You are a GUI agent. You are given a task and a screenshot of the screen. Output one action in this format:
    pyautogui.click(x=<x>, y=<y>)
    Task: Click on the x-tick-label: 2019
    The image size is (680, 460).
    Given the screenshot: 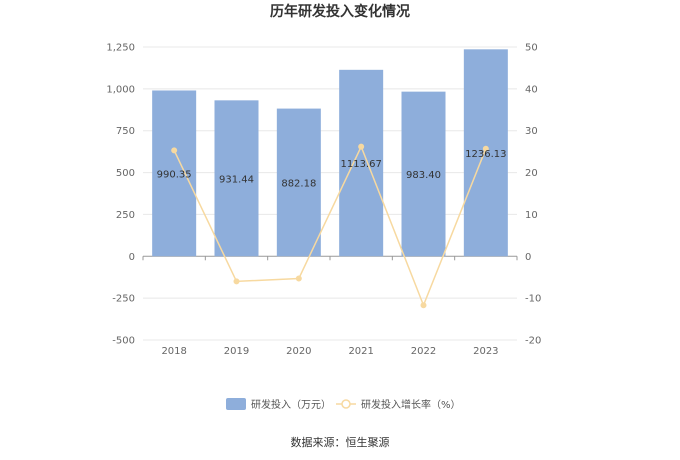 What is the action you would take?
    pyautogui.click(x=236, y=351)
    